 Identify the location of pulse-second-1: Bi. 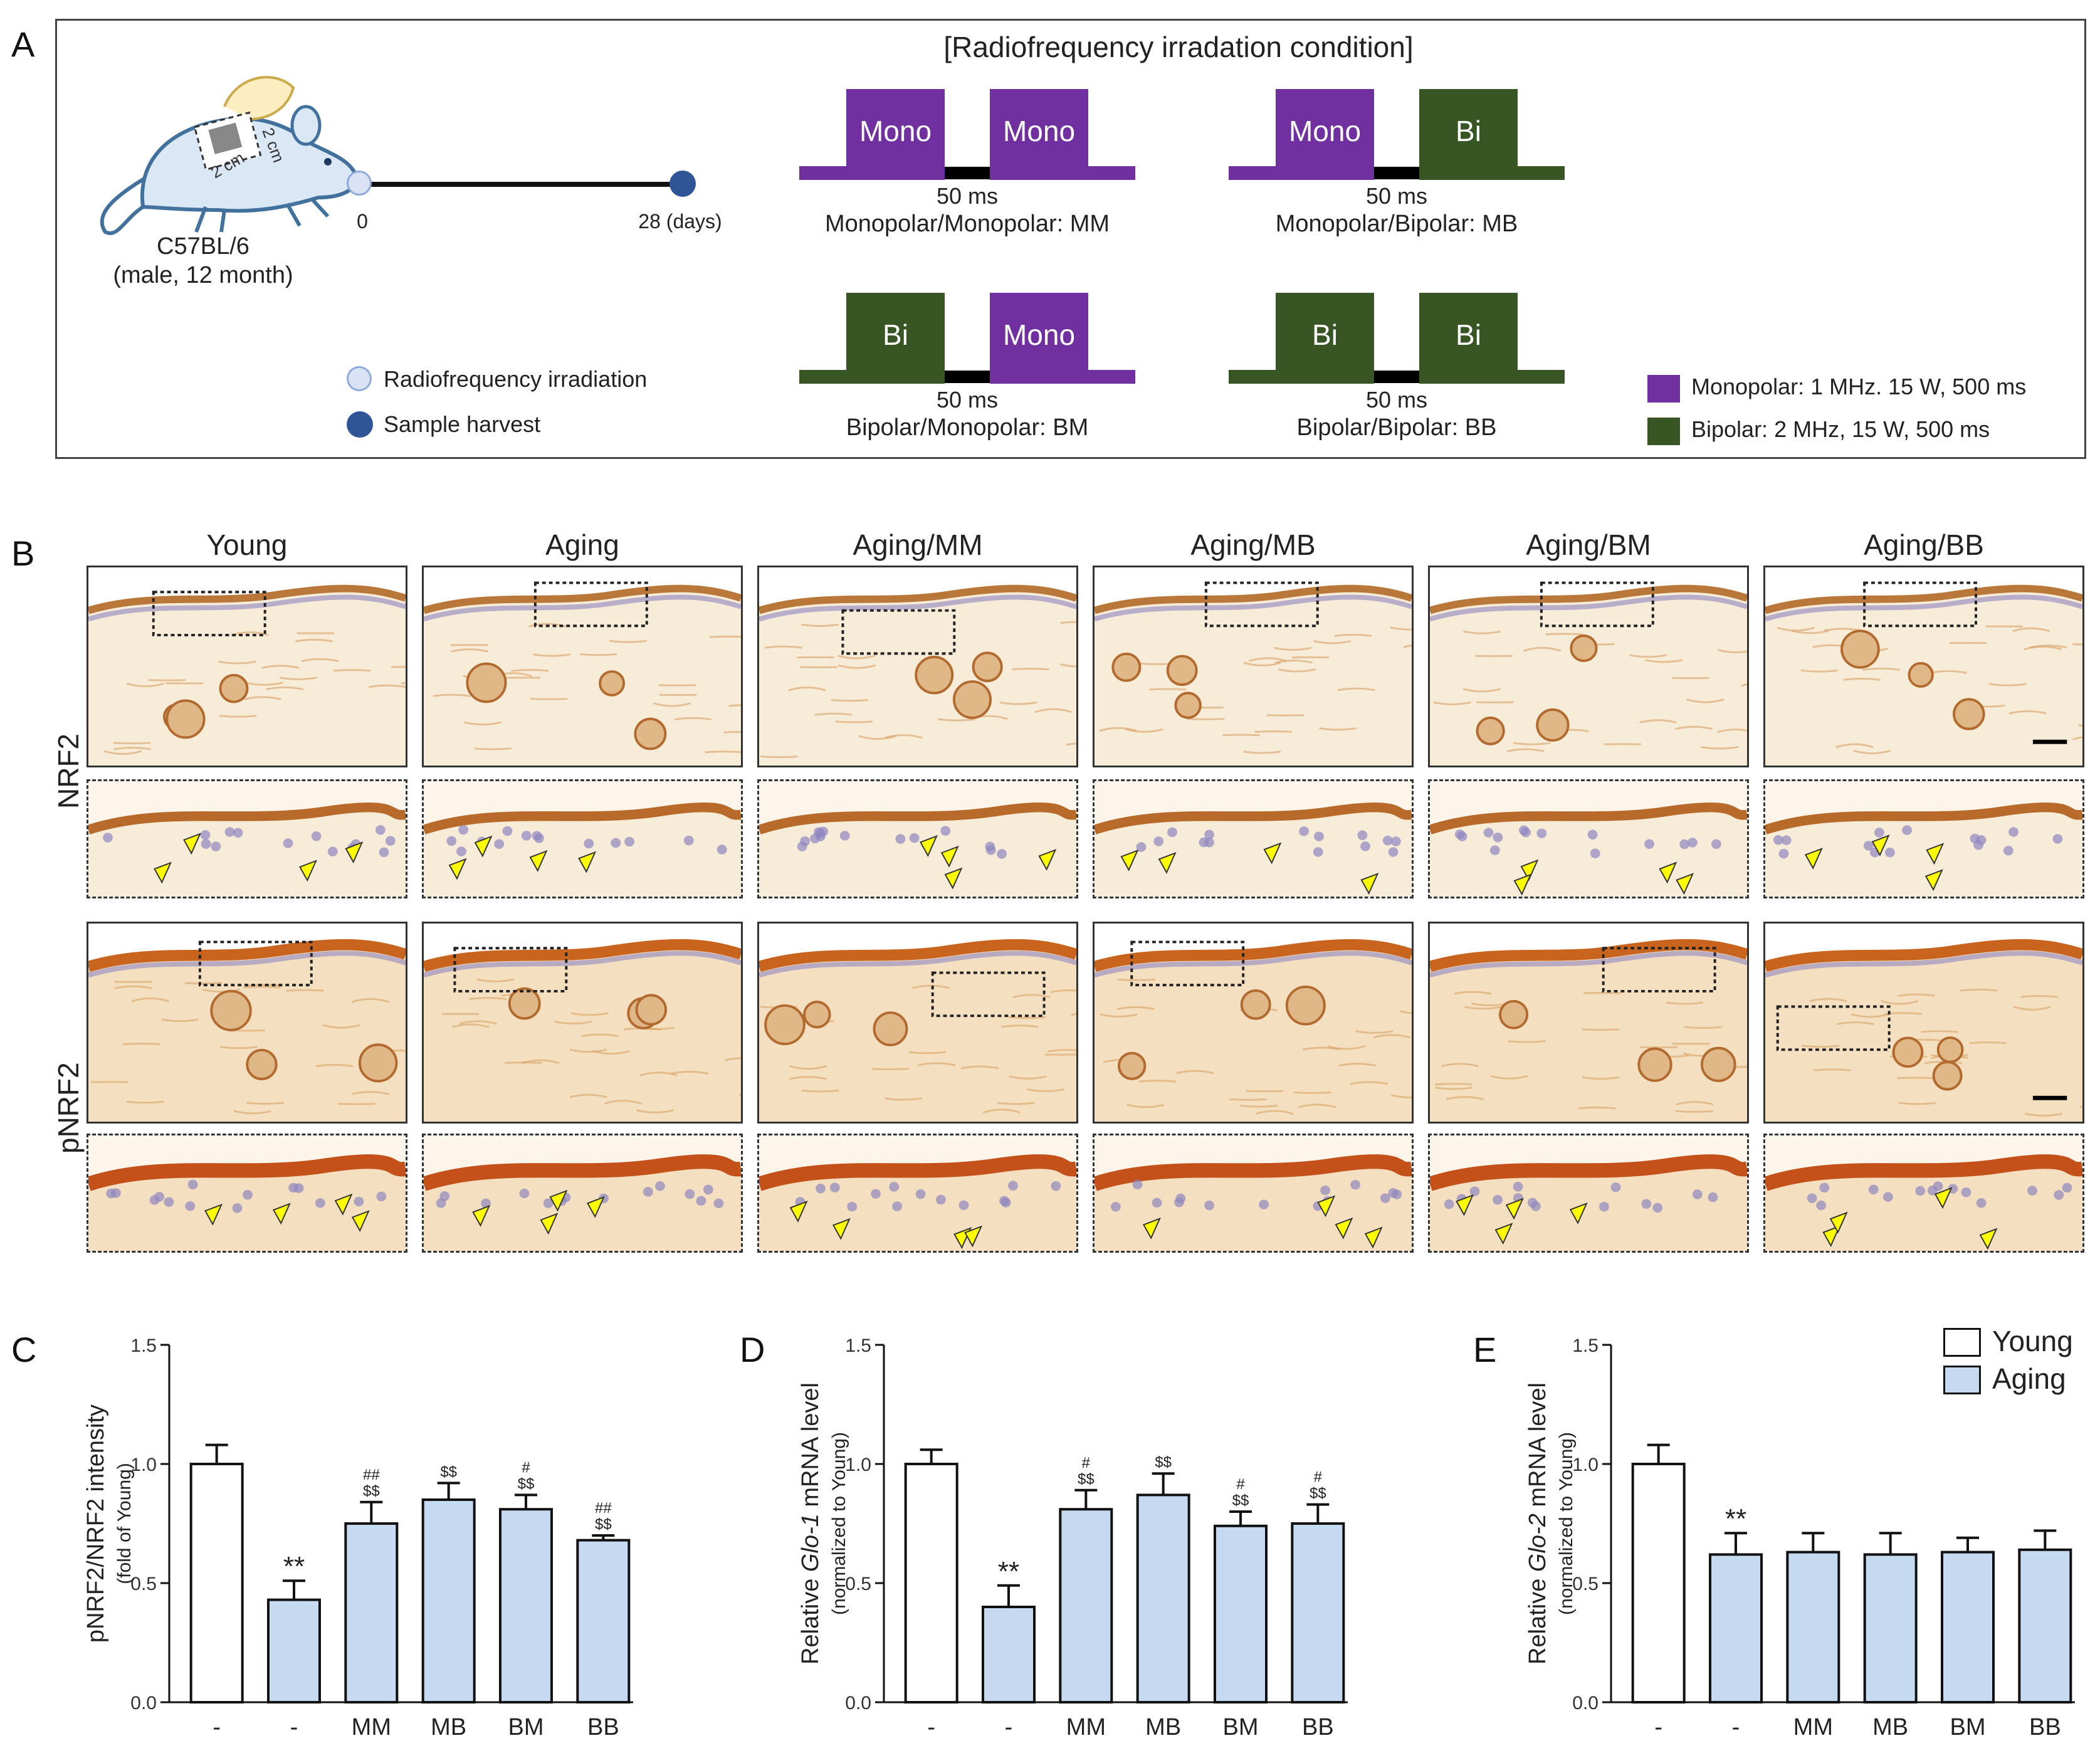
(1469, 130).